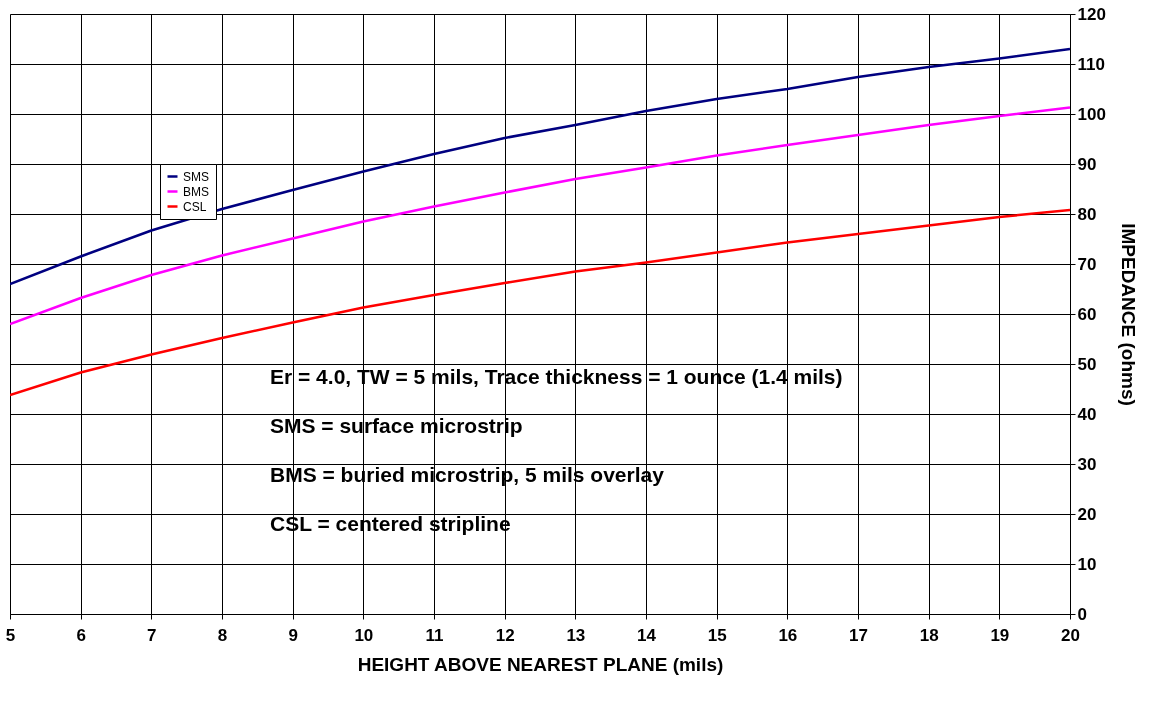  Describe the element at coordinates (1128, 314) in the screenshot. I see `y-axis-title: IMPEDANCE (ohms)` at that location.